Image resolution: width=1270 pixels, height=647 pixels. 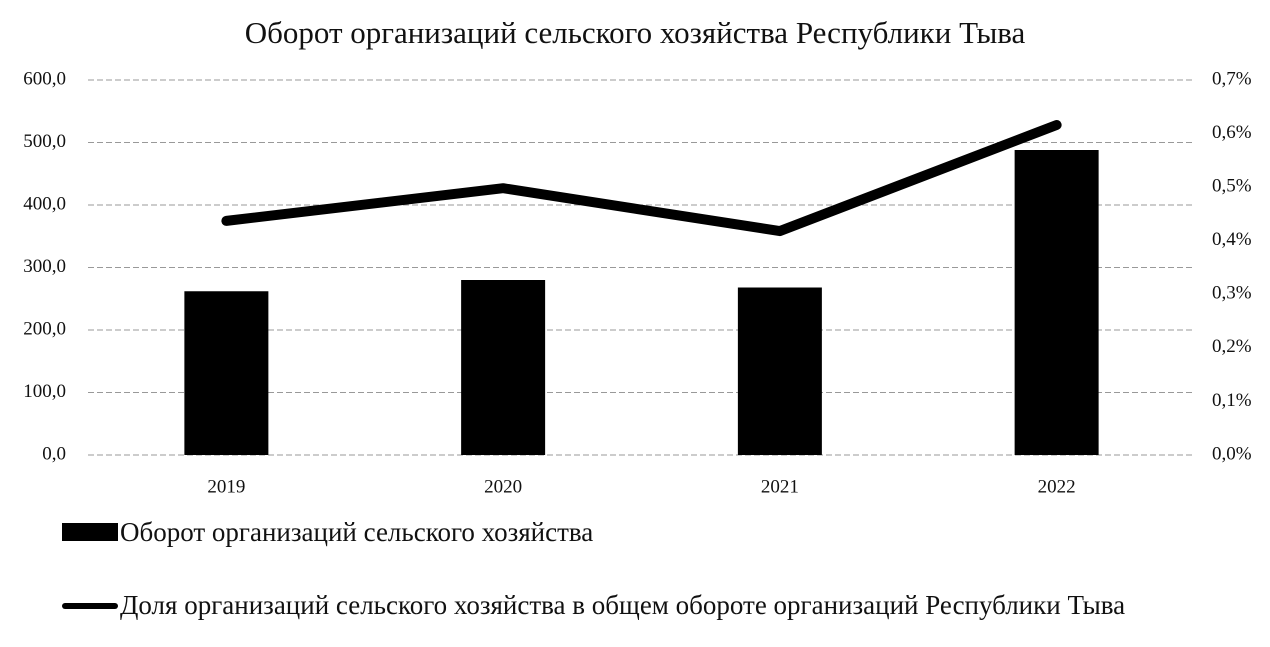 What do you see at coordinates (1057, 486) in the screenshot?
I see `x-tick-label: 2022` at bounding box center [1057, 486].